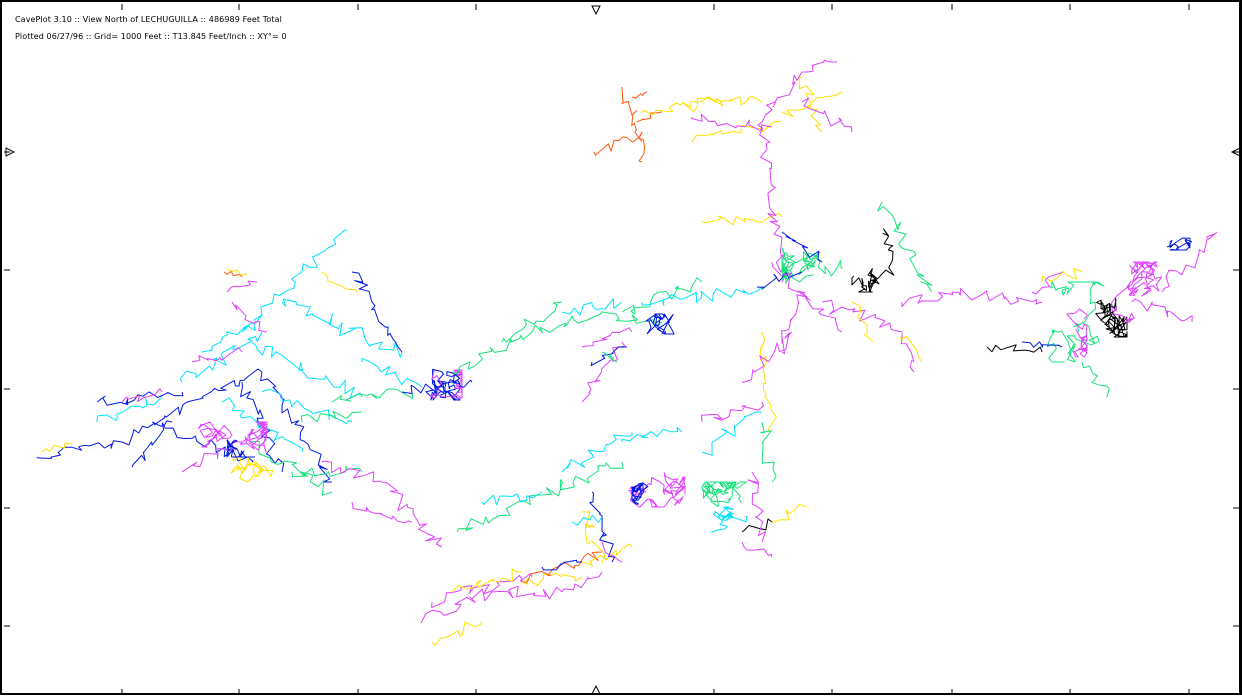 The image size is (1242, 697). Describe the element at coordinates (596, 10) in the screenshot. I see `north-marker-icon` at that location.